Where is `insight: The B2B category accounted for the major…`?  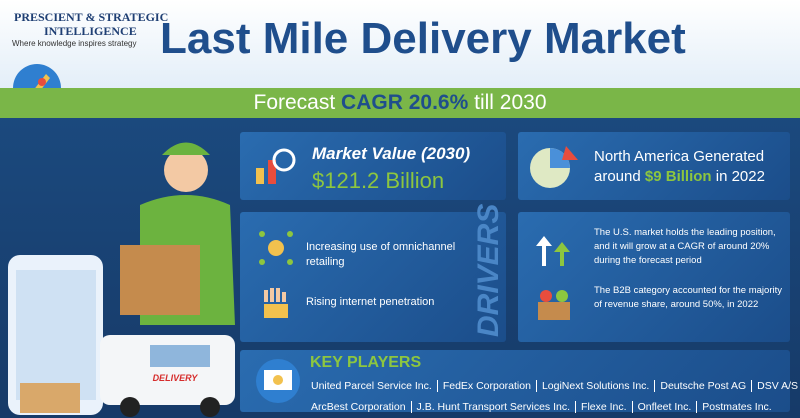
insight: The B2B category accounted for the major… is located at coordinates (688, 297).